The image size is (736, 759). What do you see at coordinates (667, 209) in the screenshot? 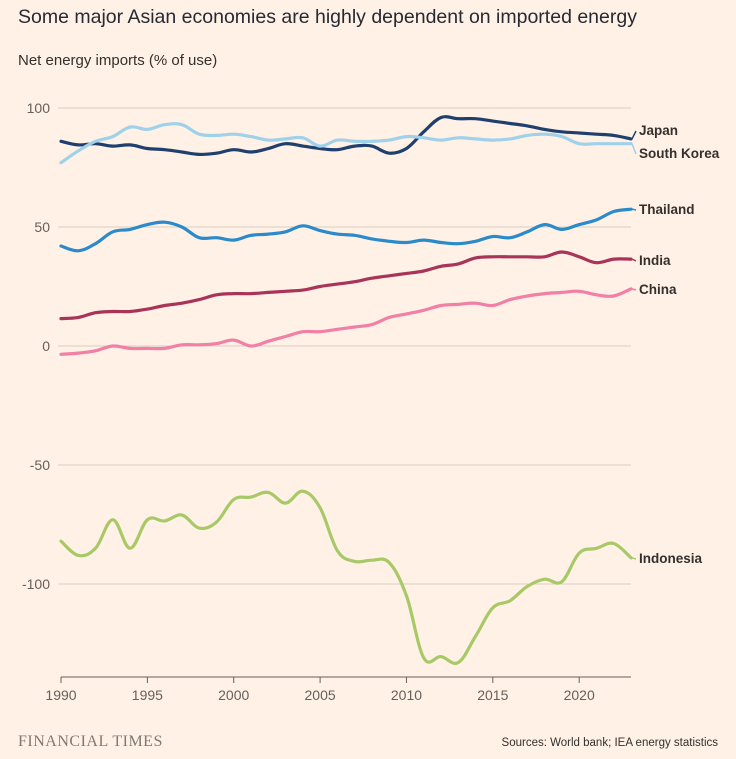
I see `series-label-thailand: Thailand` at bounding box center [667, 209].